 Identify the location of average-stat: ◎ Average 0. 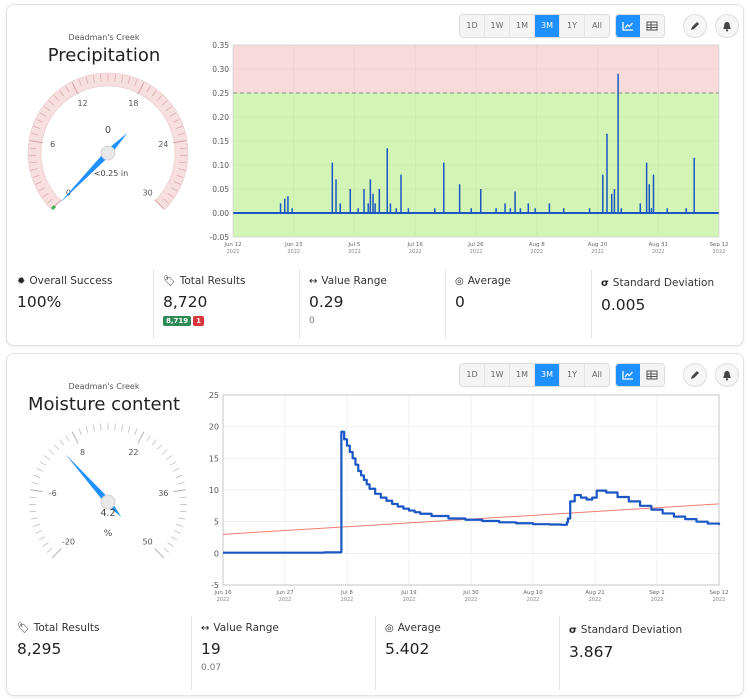
(518, 304).